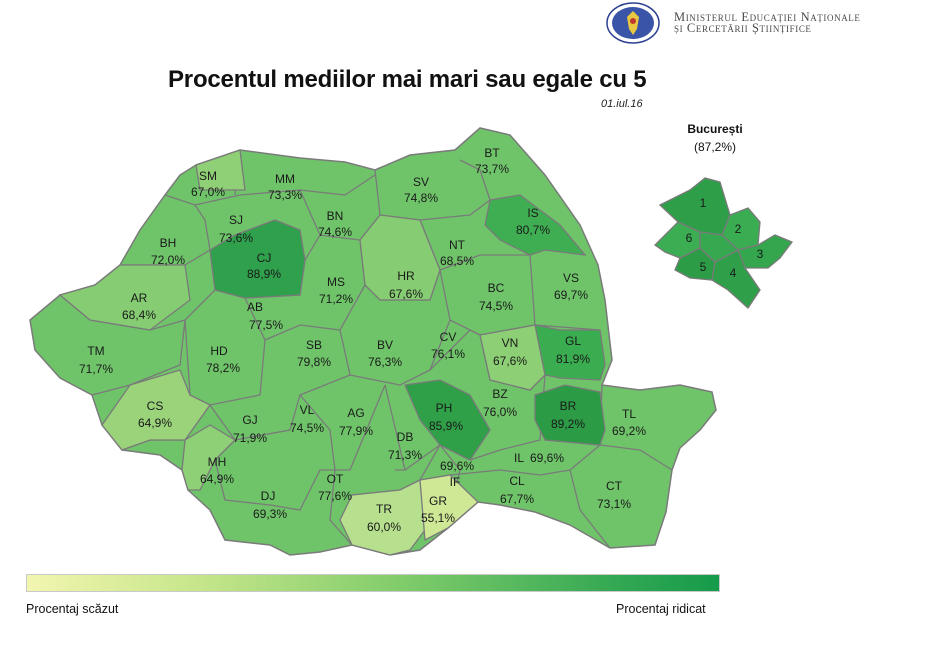 The width and height of the screenshot is (940, 650). What do you see at coordinates (622, 104) in the screenshot?
I see `map-date: 01.iul.16` at bounding box center [622, 104].